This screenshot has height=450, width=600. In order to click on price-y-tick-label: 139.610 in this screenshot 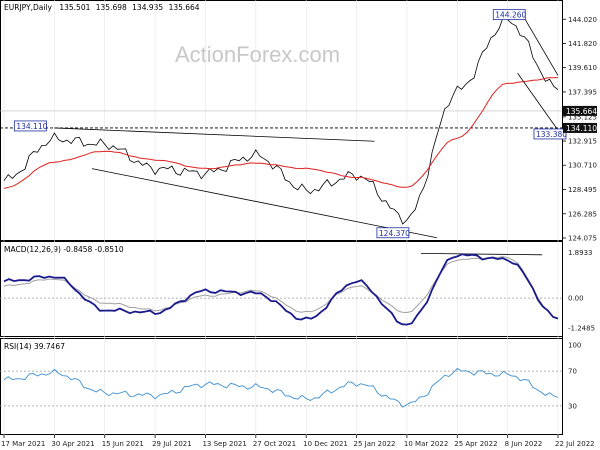, I will do `click(582, 68)`.